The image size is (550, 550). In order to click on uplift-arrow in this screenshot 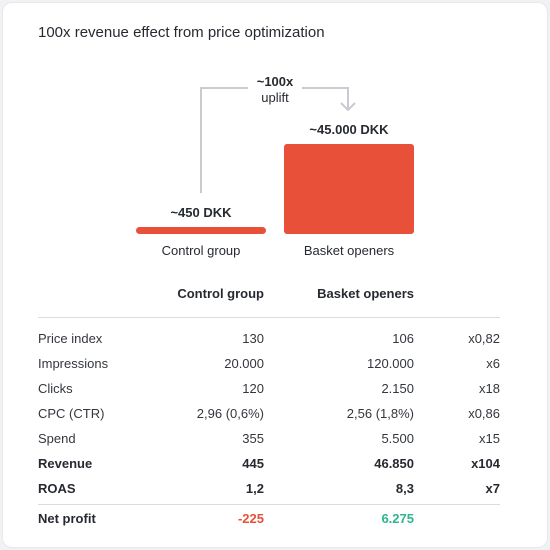, I will do `click(274, 140)`.